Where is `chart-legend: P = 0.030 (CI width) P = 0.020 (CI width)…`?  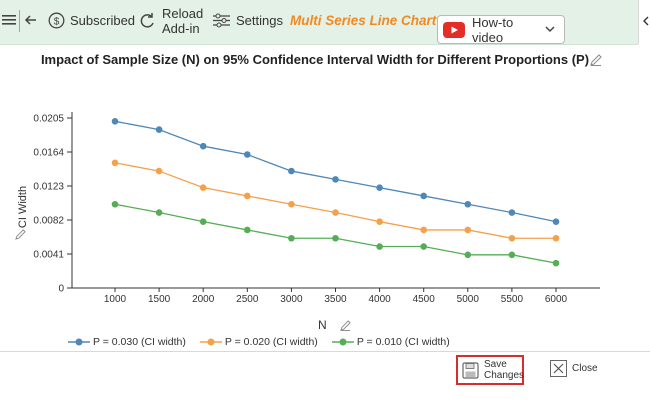 chart-legend: P = 0.030 (CI width) P = 0.020 (CI width)… is located at coordinates (259, 342).